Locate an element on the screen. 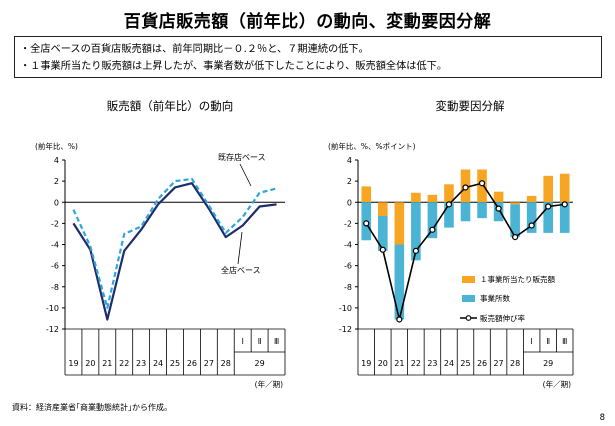 Image resolution: width=615 pixels, height=426 pixels. left-y-tick-label: 4 is located at coordinates (56, 160).